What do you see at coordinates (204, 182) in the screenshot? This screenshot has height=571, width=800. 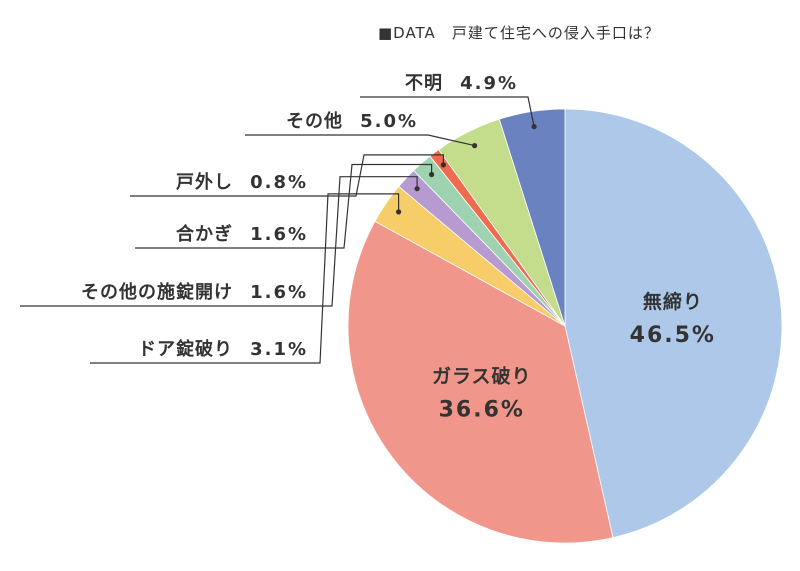 I see `callout-label-5: 戸外し` at bounding box center [204, 182].